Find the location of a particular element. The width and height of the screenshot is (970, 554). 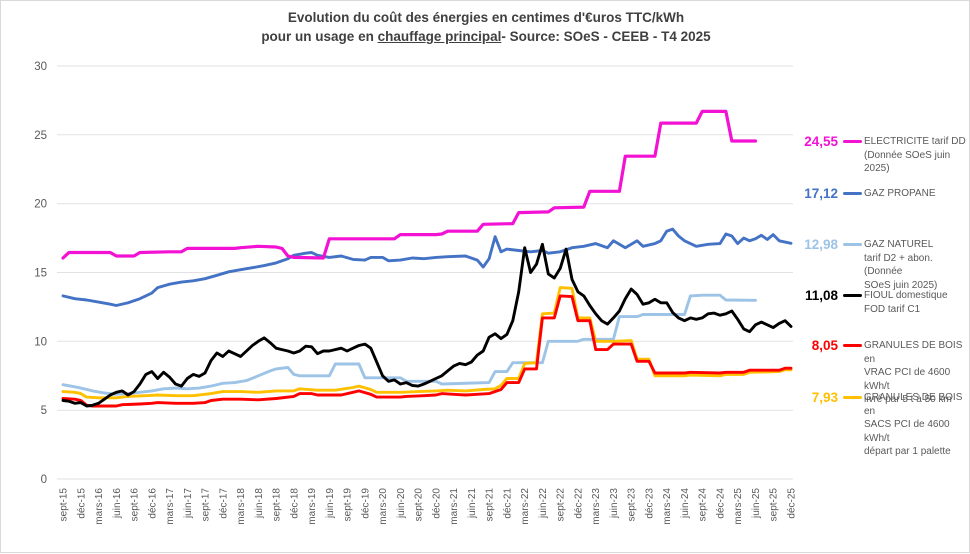

y-axis-label: 20 is located at coordinates (40, 205).